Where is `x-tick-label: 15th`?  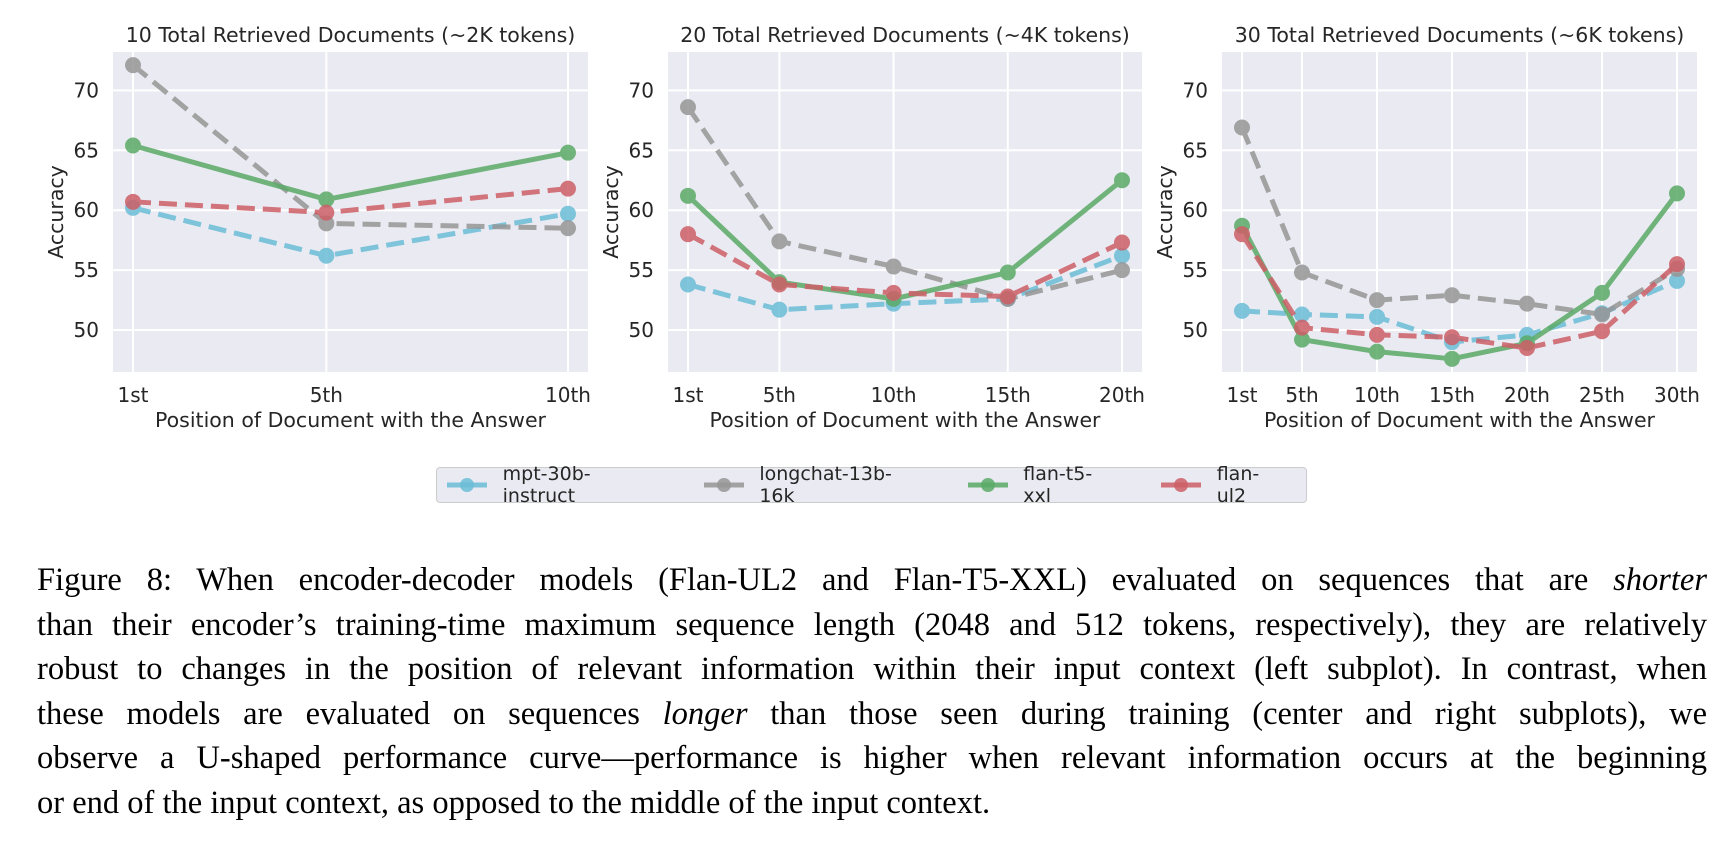
x-tick-label: 15th is located at coordinates (1452, 395).